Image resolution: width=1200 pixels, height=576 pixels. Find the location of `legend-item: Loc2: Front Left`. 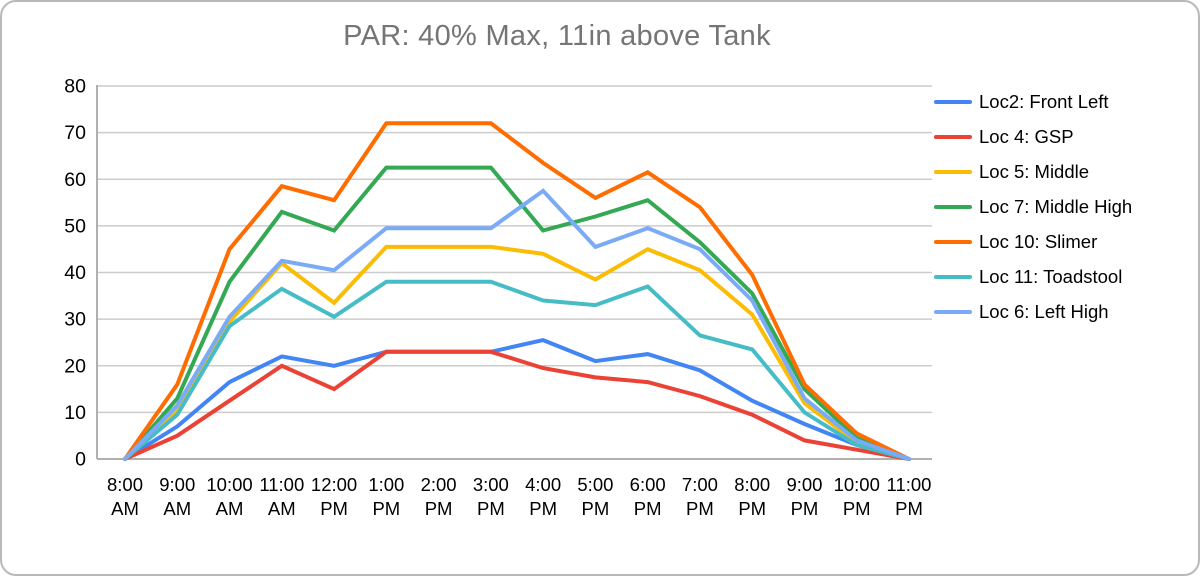

legend-item: Loc2: Front Left is located at coordinates (1033, 101).